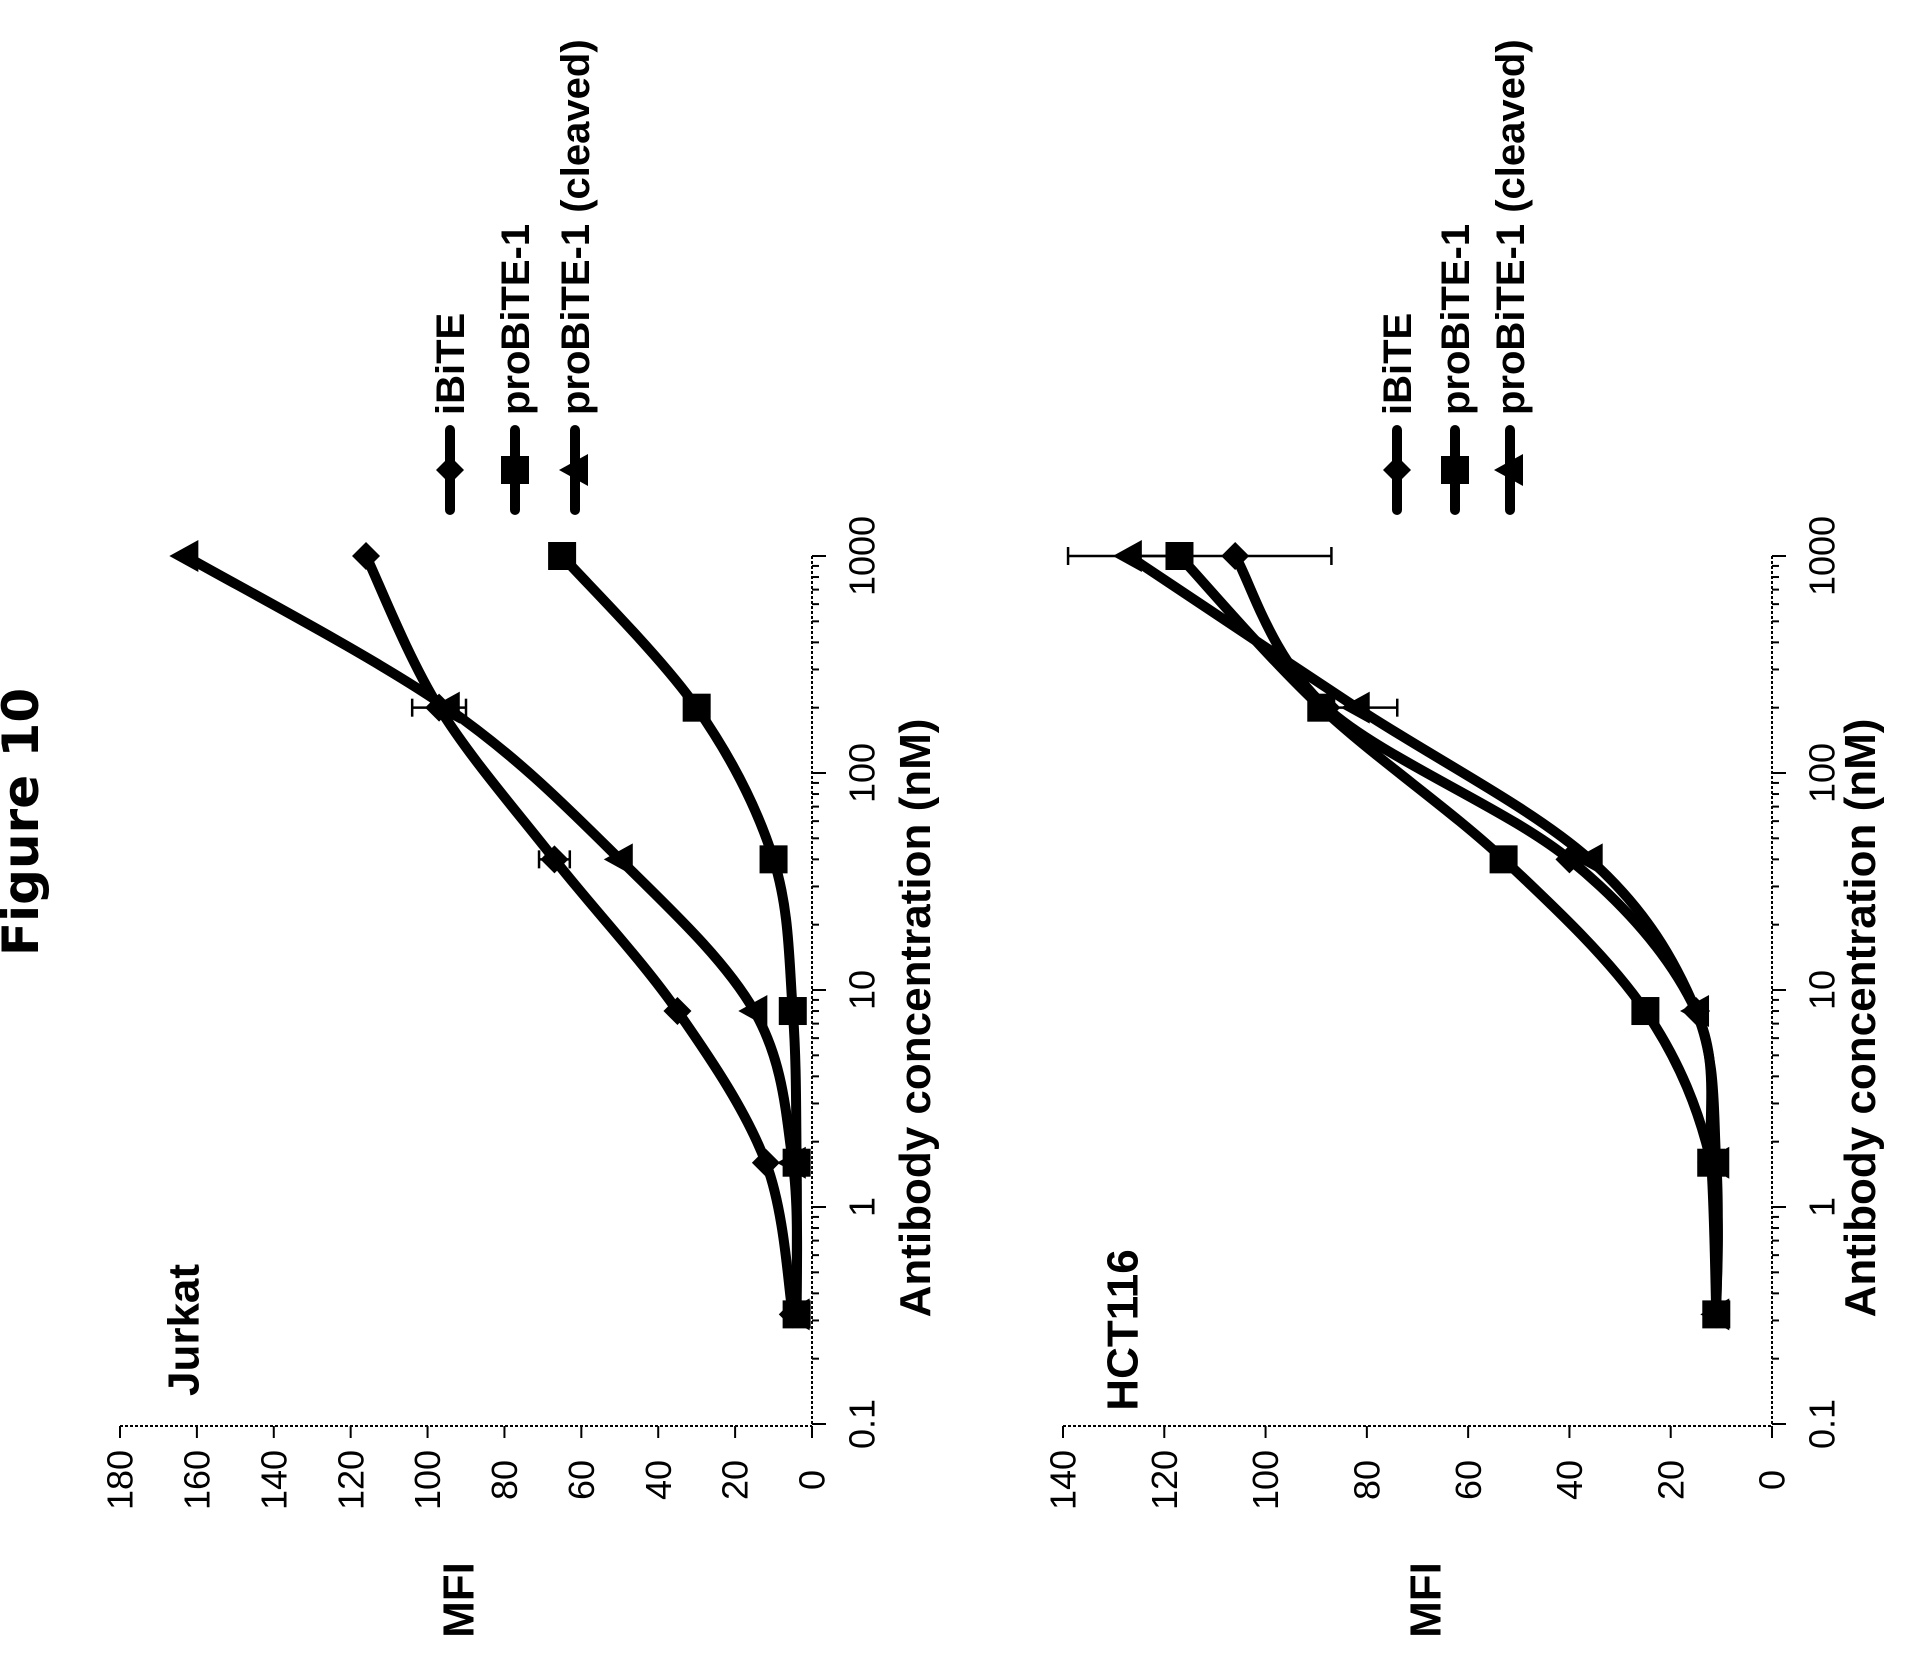 The height and width of the screenshot is (1657, 1918). I want to click on panel-label: Jurkat, so click(183, 1330).